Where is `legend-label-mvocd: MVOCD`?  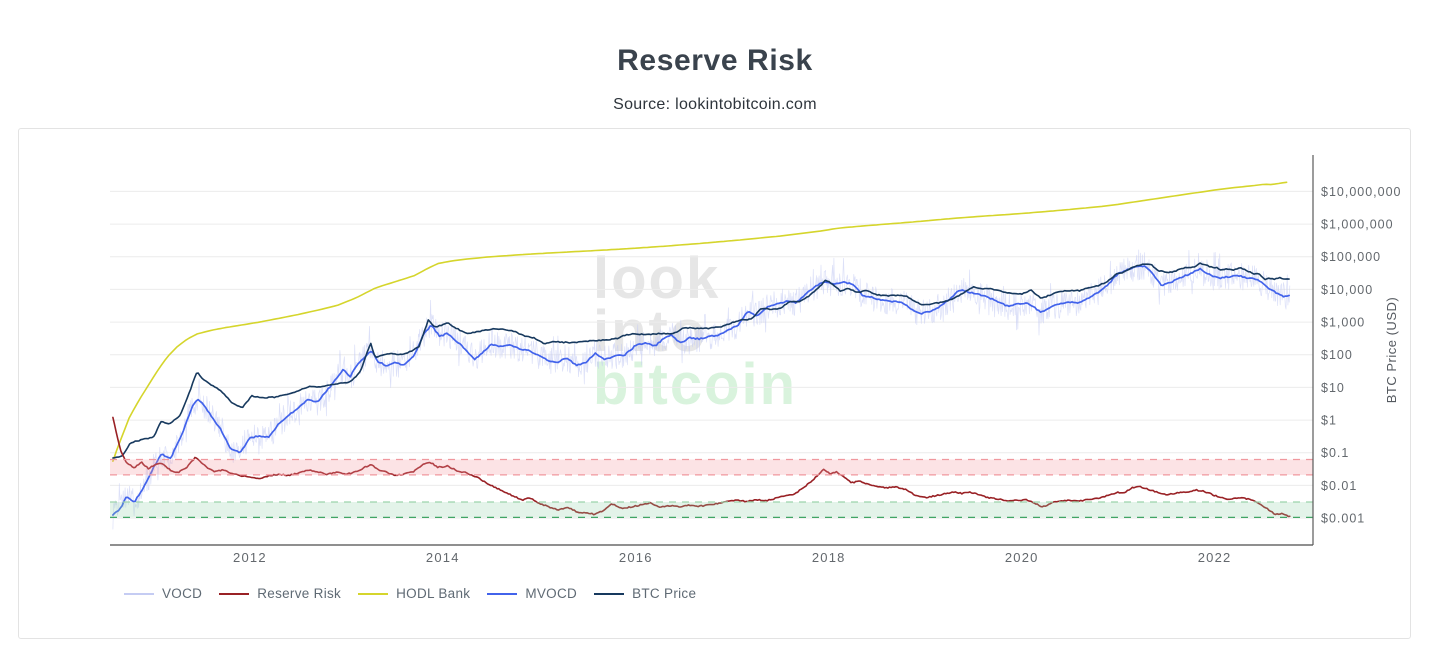 legend-label-mvocd: MVOCD is located at coordinates (551, 593).